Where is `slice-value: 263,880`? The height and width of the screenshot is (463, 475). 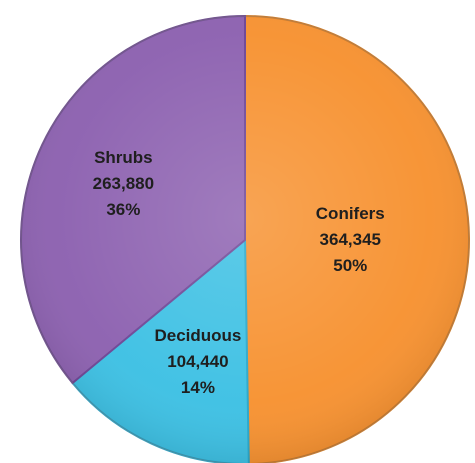
slice-value: 263,880 is located at coordinates (123, 183).